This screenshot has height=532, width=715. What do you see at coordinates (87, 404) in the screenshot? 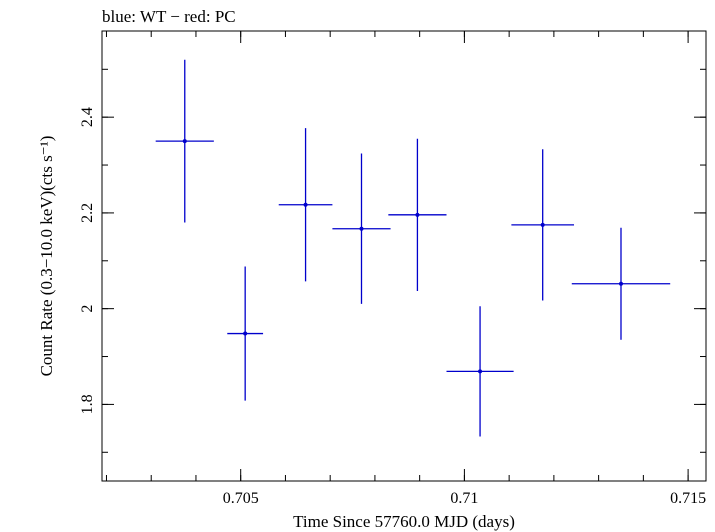
I see `y-tick-label: 1.8` at bounding box center [87, 404].